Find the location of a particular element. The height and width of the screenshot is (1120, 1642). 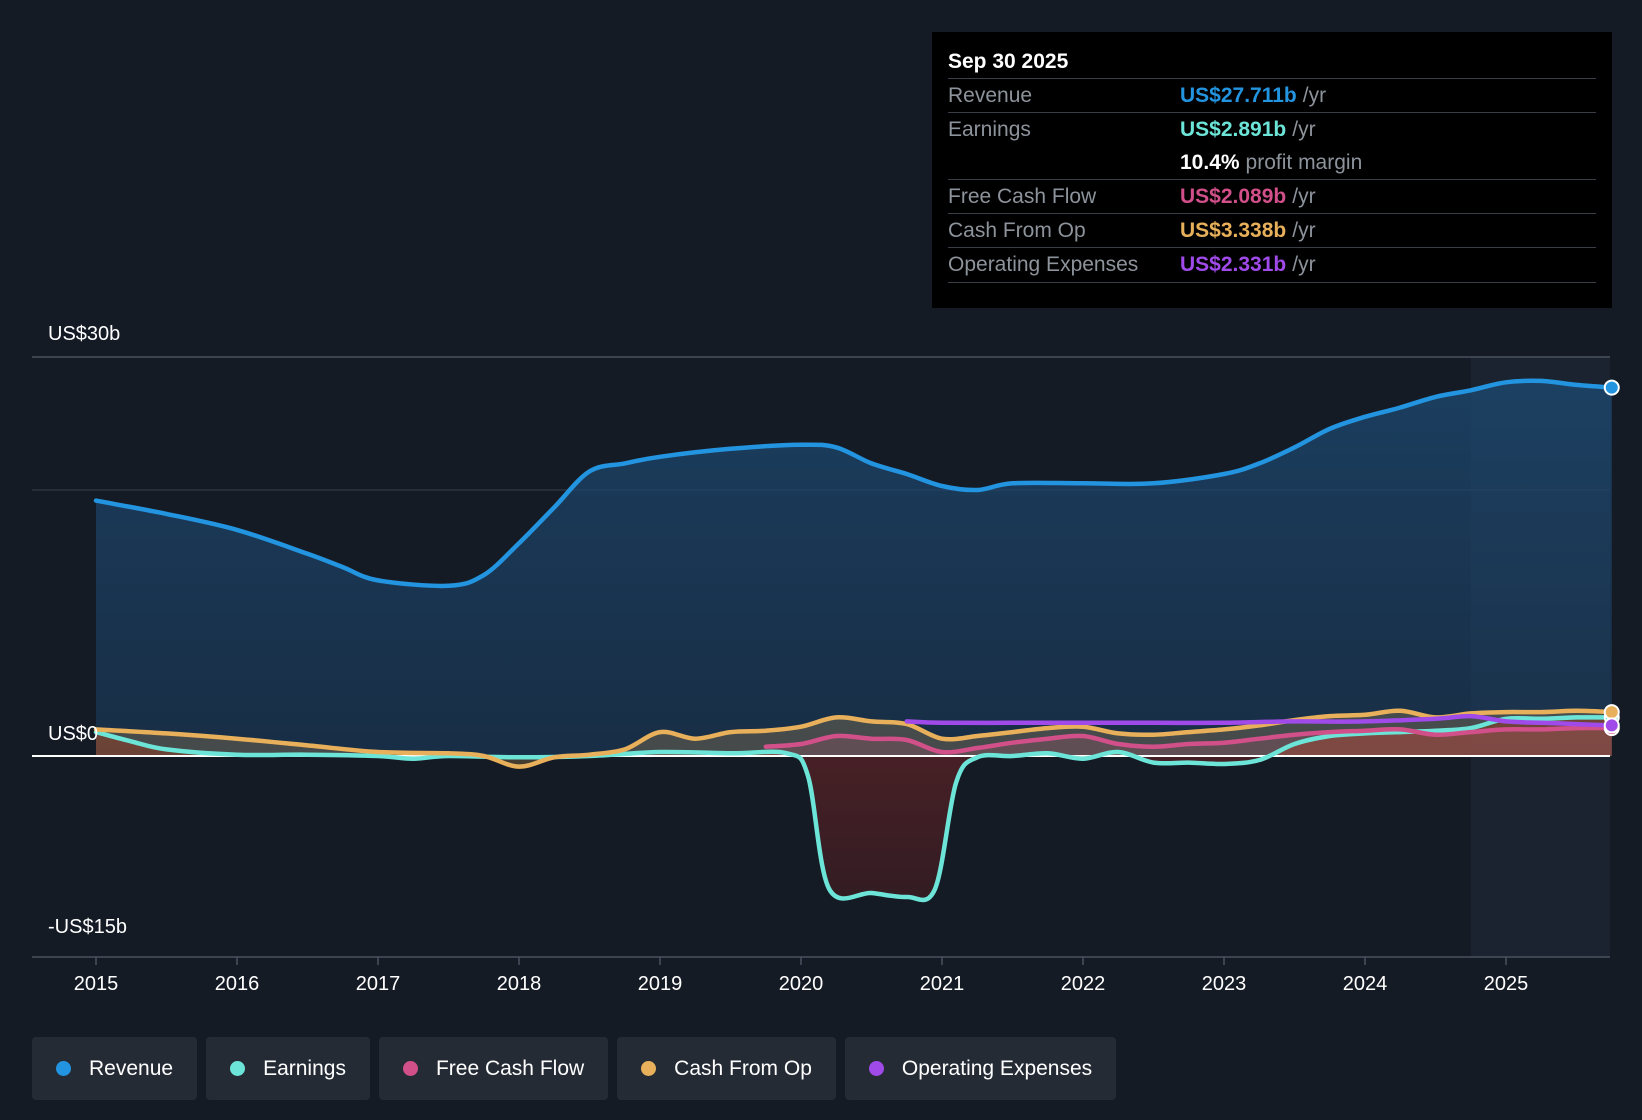

x-tick-label: 2023 is located at coordinates (1224, 984).